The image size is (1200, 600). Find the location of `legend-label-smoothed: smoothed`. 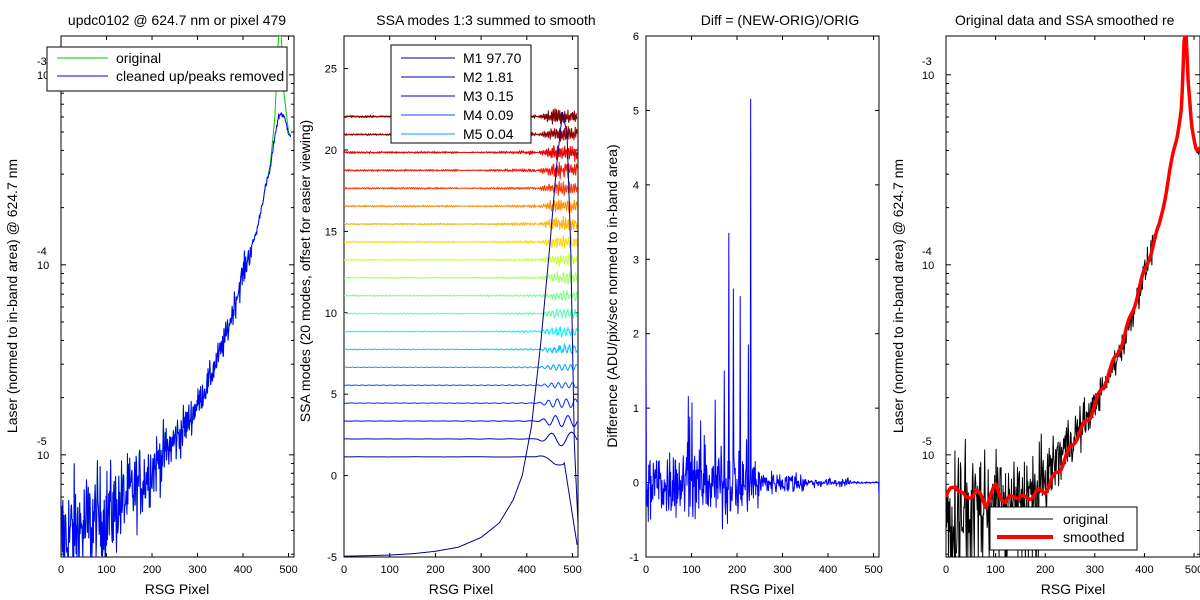

legend-label-smoothed: smoothed is located at coordinates (1093, 537).